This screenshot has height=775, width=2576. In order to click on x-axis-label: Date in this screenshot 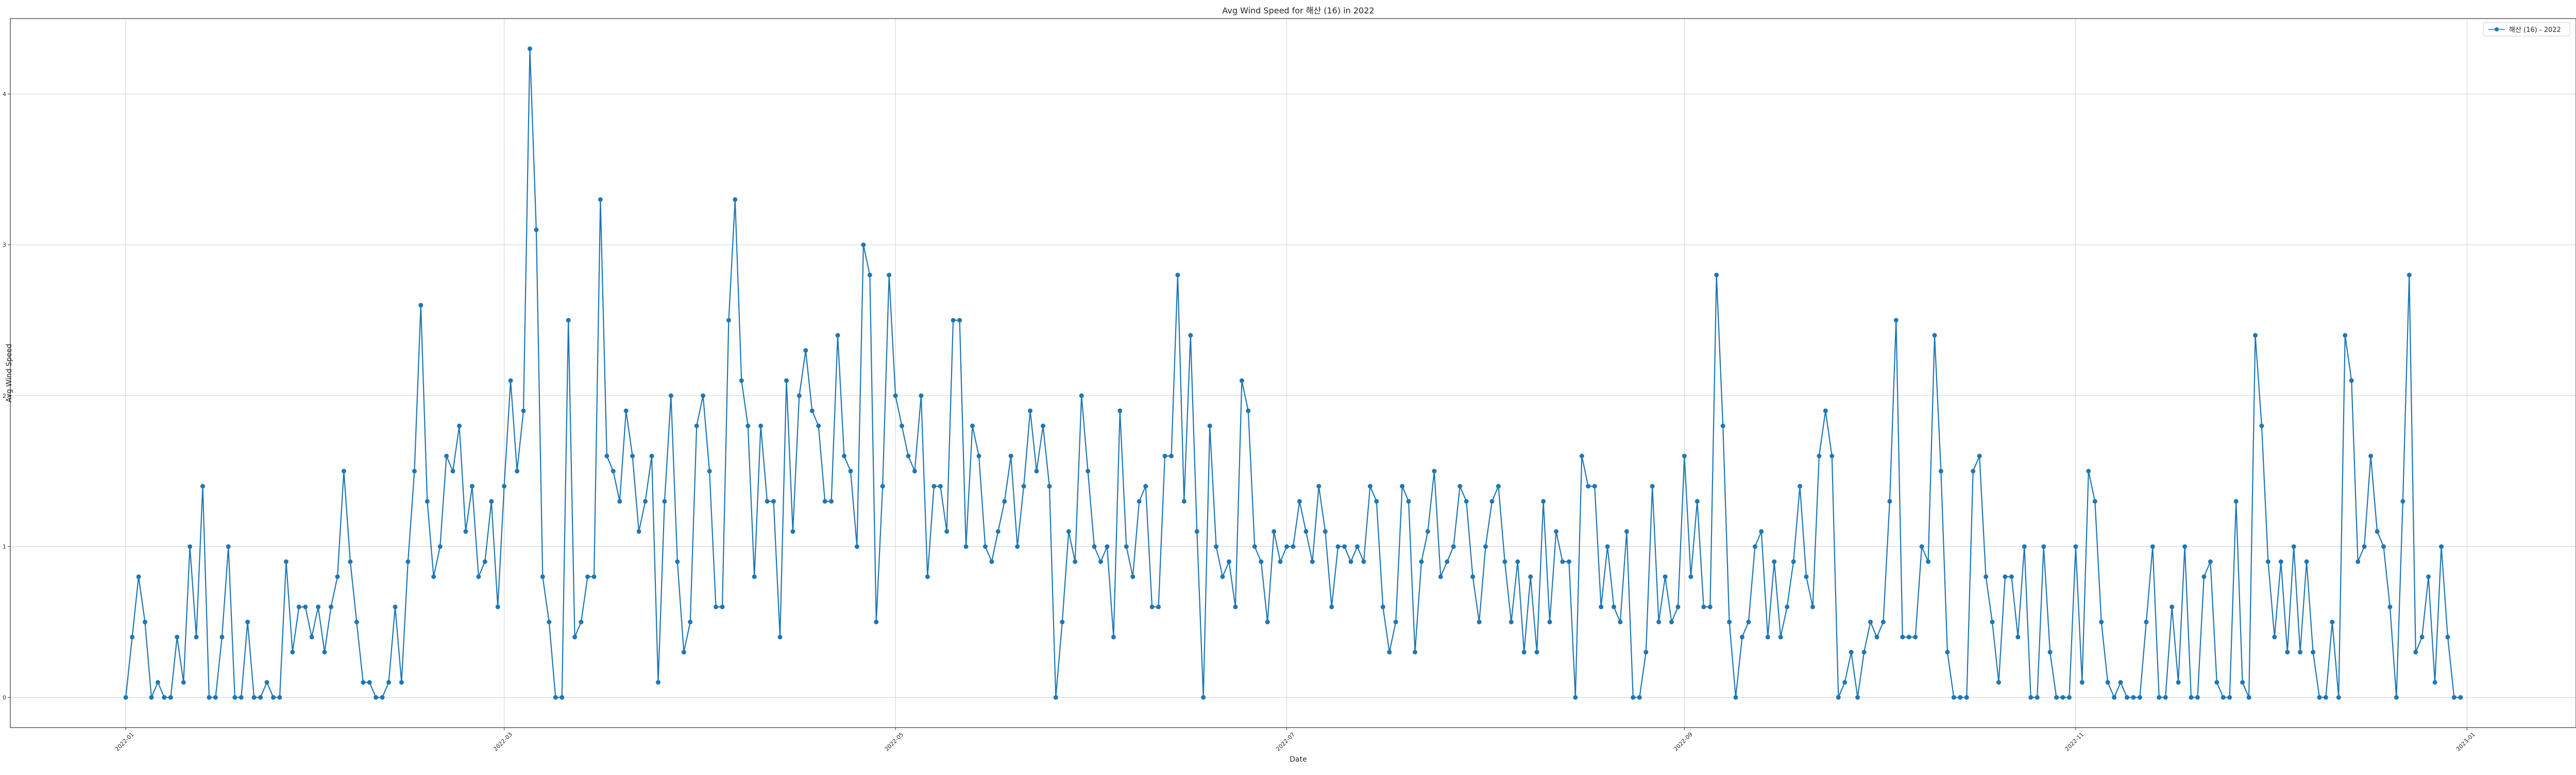, I will do `click(1299, 759)`.